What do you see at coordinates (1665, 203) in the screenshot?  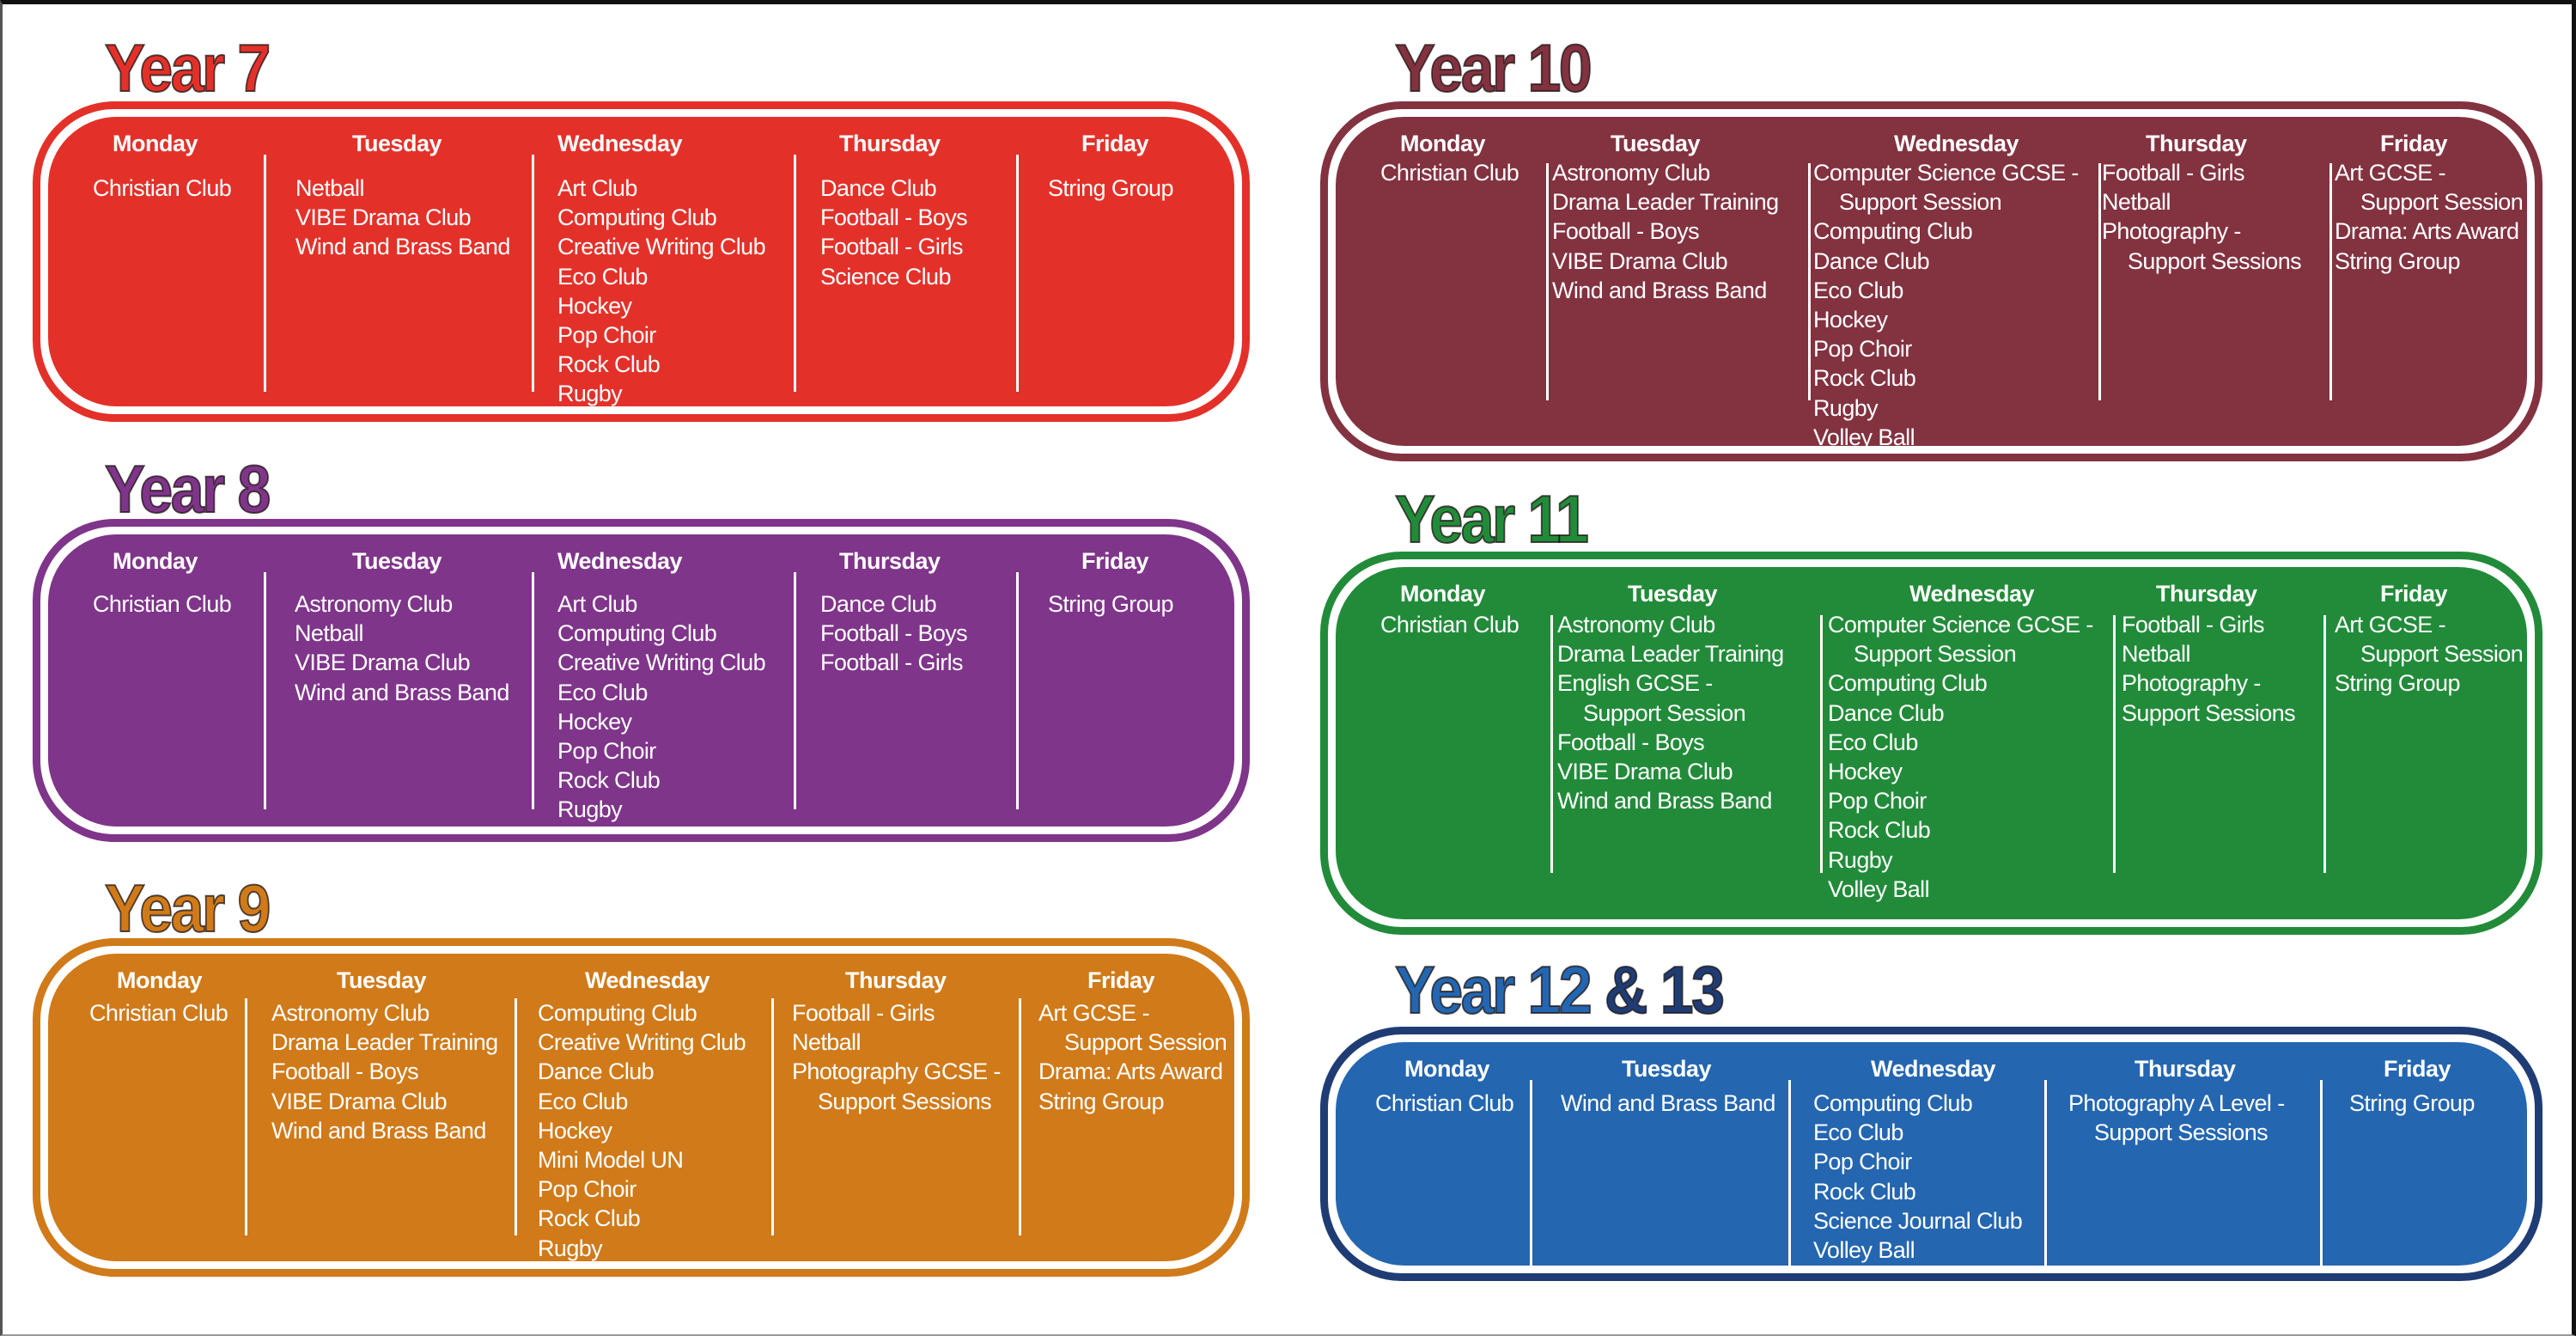 I see `activity-item: Drama Leader Training` at bounding box center [1665, 203].